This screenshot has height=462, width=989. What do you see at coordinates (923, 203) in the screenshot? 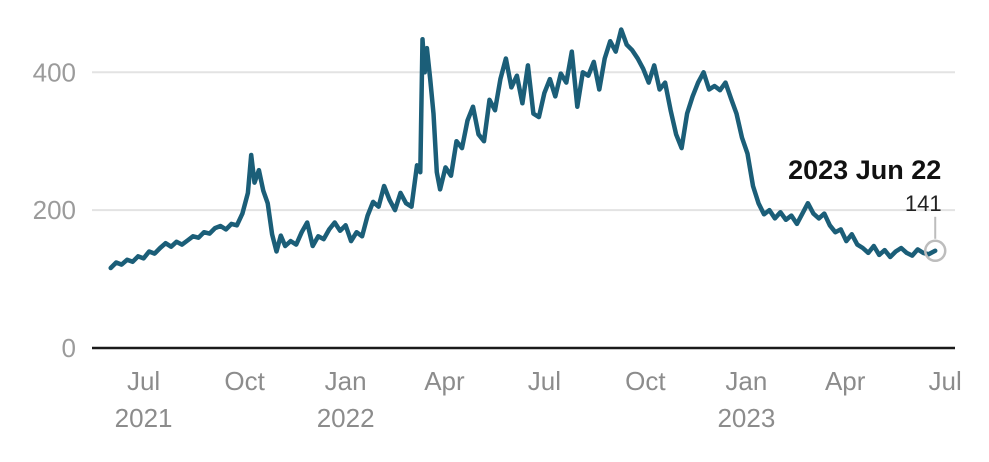
I see `annotation-value-label: 141` at bounding box center [923, 203].